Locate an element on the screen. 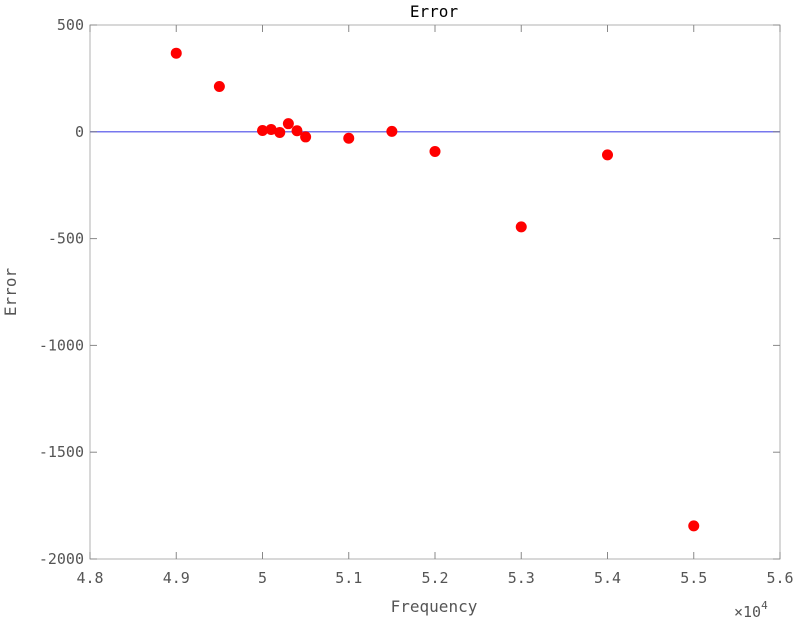 The image size is (797, 620). y-tick-label: -1500 is located at coordinates (61, 452).